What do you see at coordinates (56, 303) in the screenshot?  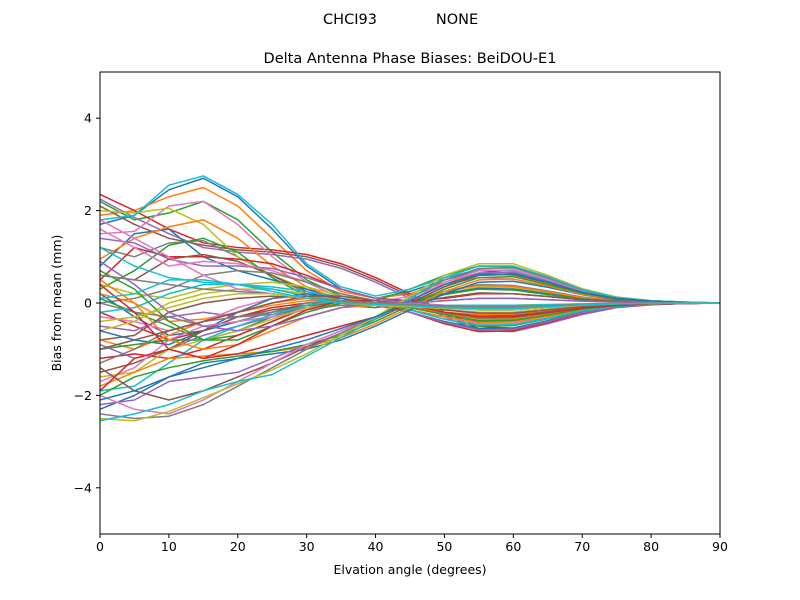 I see `y-axis-label: Bias from mean (mm)` at bounding box center [56, 303].